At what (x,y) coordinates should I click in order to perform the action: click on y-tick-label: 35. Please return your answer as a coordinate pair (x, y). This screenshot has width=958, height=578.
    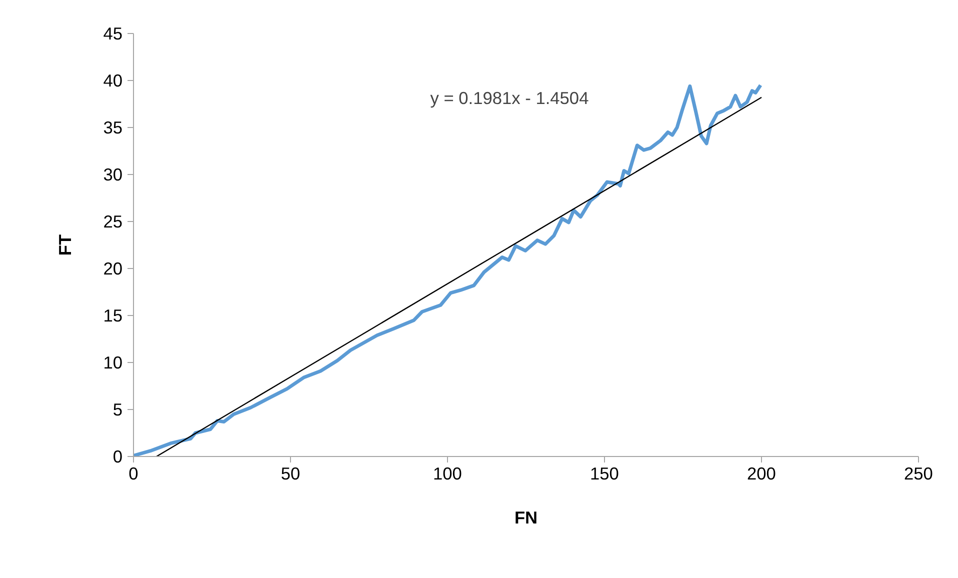
    Looking at the image, I should click on (113, 128).